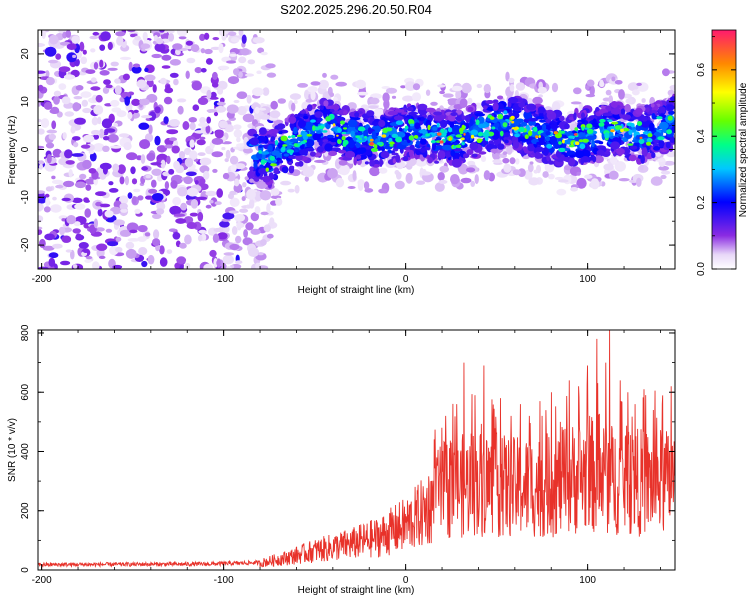 The image size is (750, 600). I want to click on y-tick-label: 600, so click(25, 391).